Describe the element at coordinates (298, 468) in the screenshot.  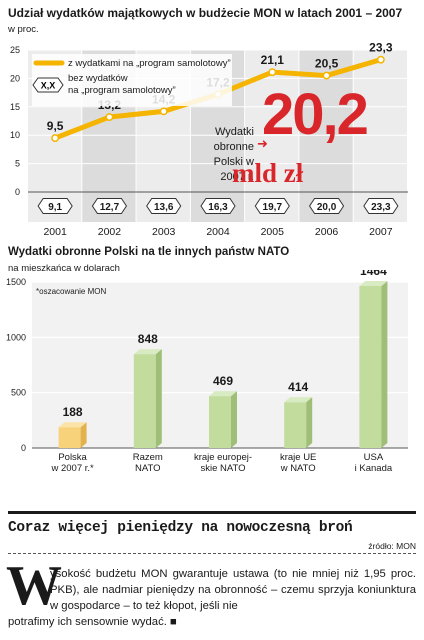
I see `x-tick-label: w NATO` at that location.